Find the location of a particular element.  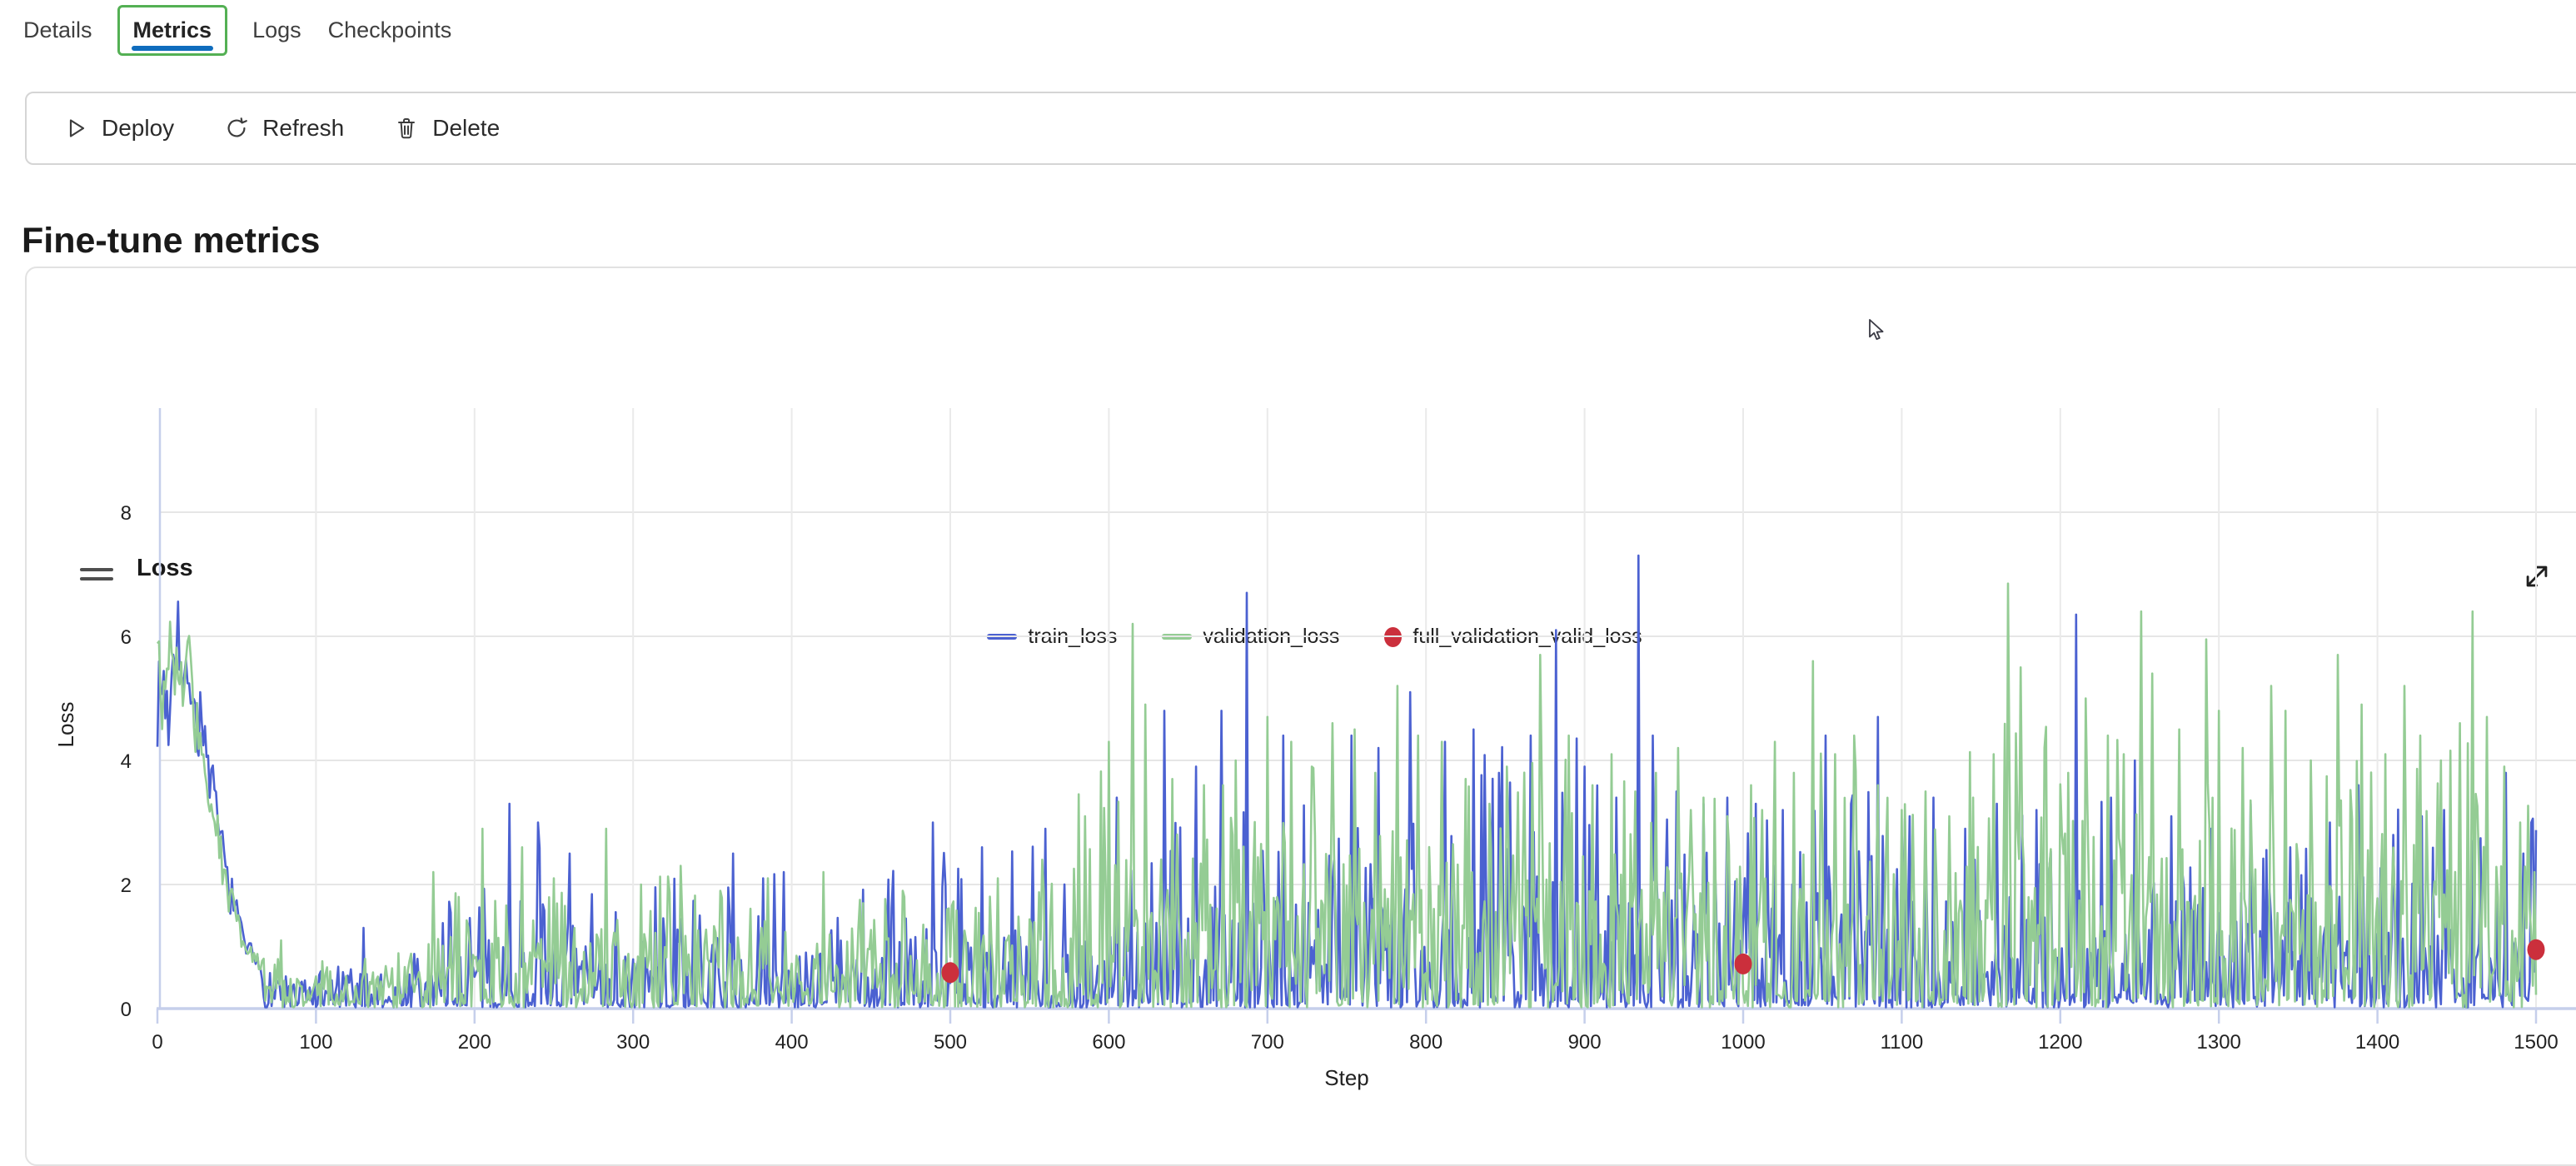

svg-text: 100 is located at coordinates (315, 1042).